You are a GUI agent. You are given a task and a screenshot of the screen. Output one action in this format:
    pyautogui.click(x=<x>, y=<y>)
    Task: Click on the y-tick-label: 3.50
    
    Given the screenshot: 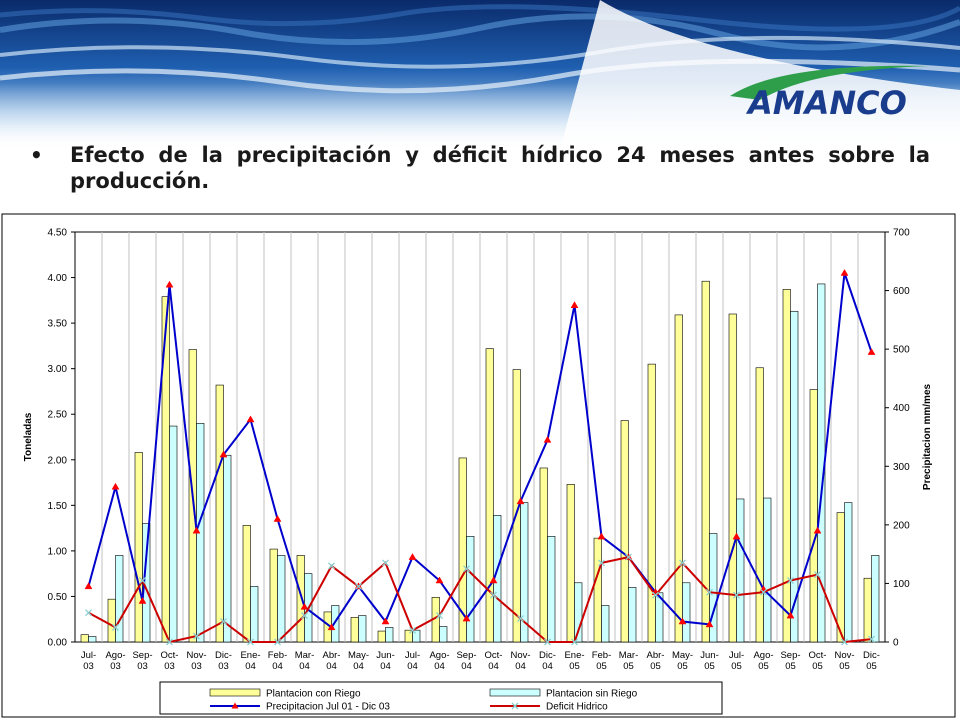 What is the action you would take?
    pyautogui.click(x=58, y=324)
    